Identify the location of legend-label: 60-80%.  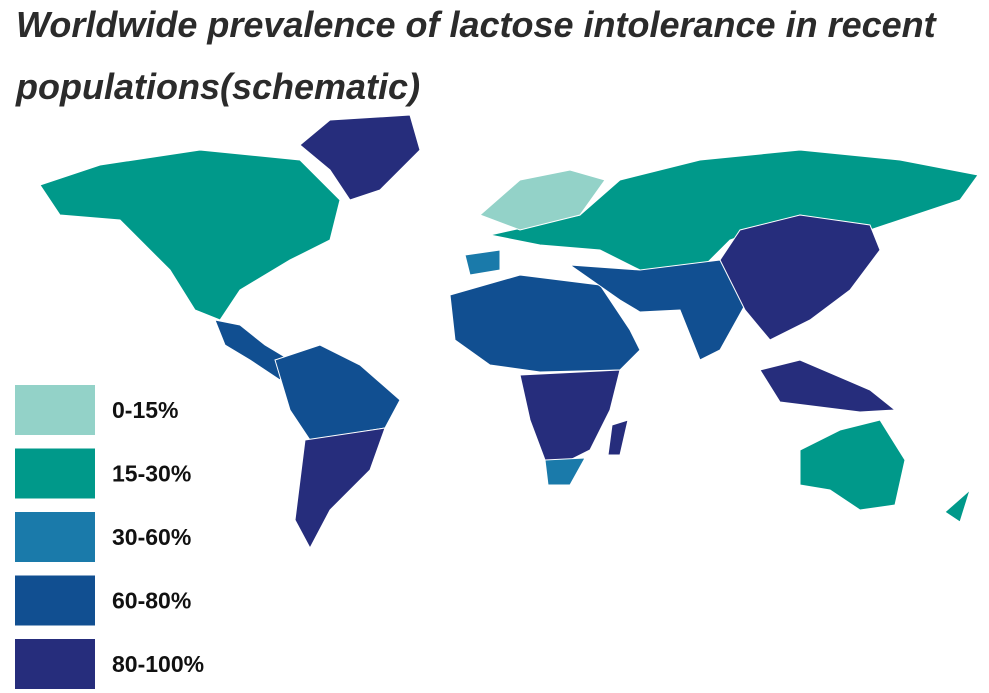
(151, 601).